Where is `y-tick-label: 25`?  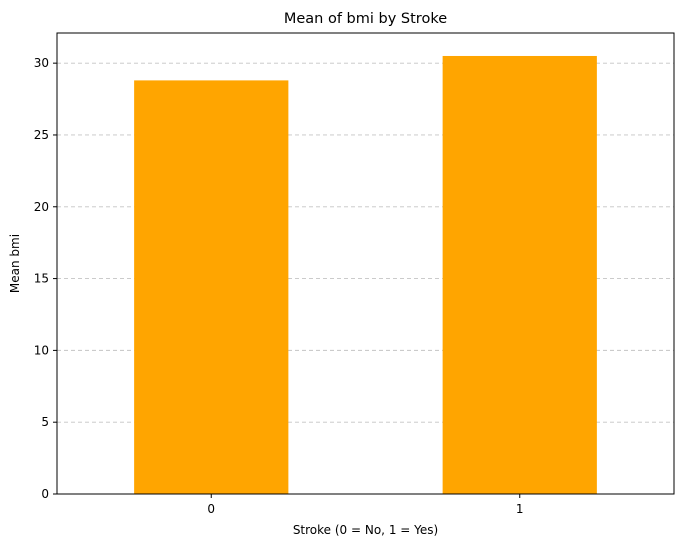 y-tick-label: 25 is located at coordinates (41, 135).